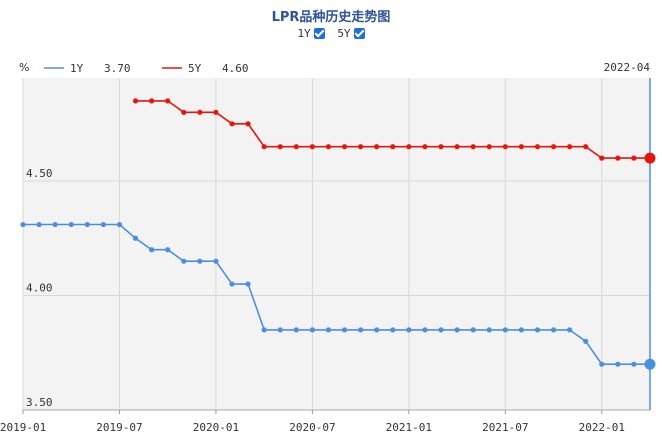 The image size is (662, 441). Describe the element at coordinates (505, 427) in the screenshot. I see `x-tick-label: 2021-07` at that location.